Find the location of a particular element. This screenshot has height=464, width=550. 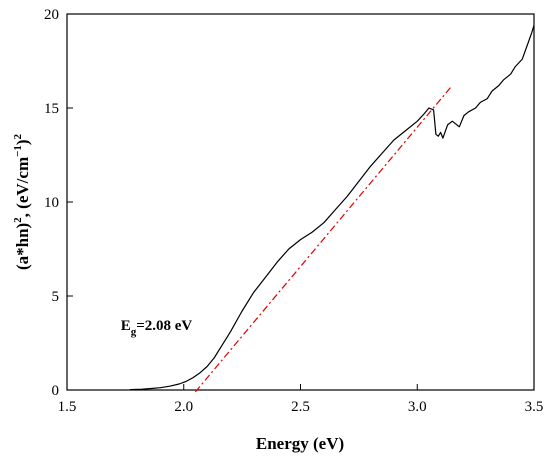

y-axis-title-sup1: 2 is located at coordinates (18, 220).